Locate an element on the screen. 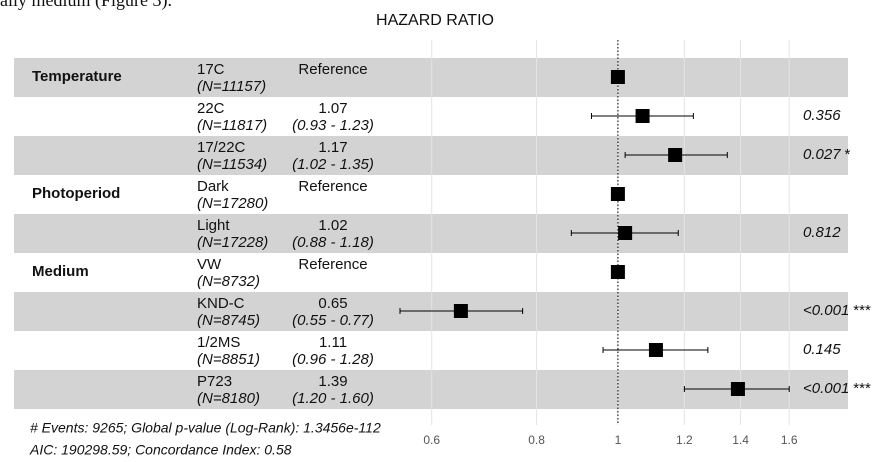  p-value: 0.356 is located at coordinates (822, 115).